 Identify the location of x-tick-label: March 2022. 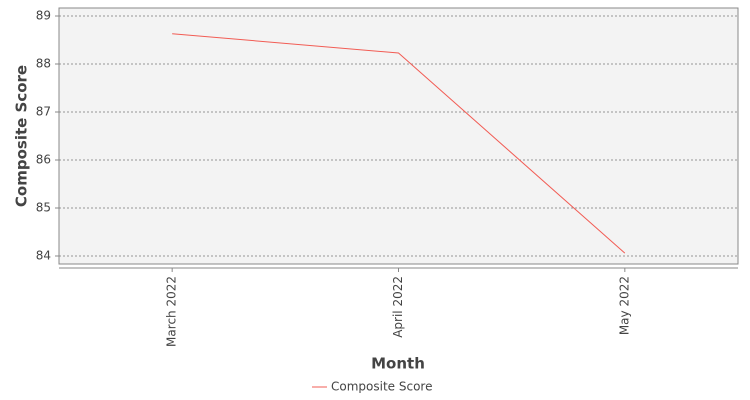
(172, 311).